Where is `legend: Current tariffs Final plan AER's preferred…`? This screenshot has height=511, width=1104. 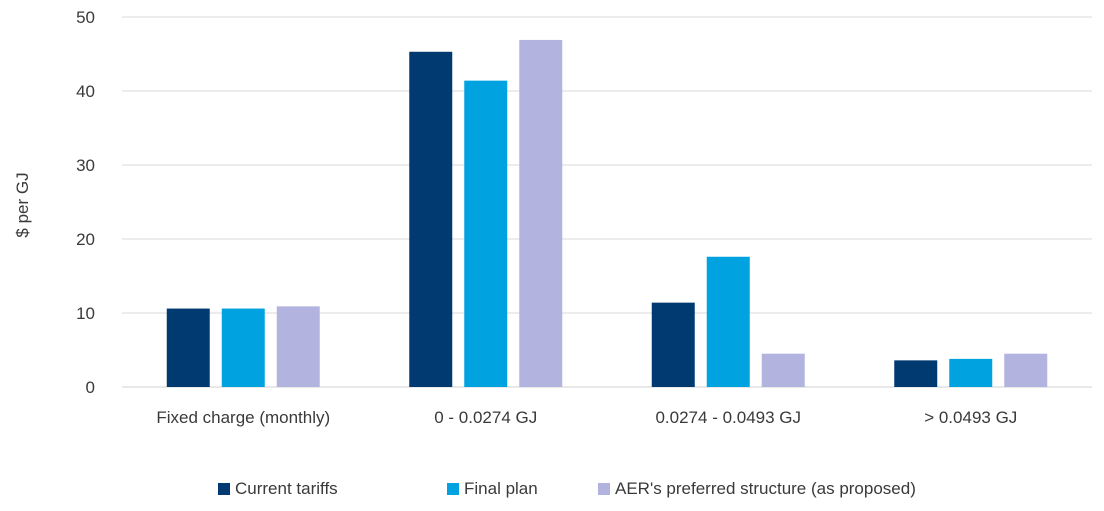 legend: Current tariffs Final plan AER's preferred… is located at coordinates (567, 488).